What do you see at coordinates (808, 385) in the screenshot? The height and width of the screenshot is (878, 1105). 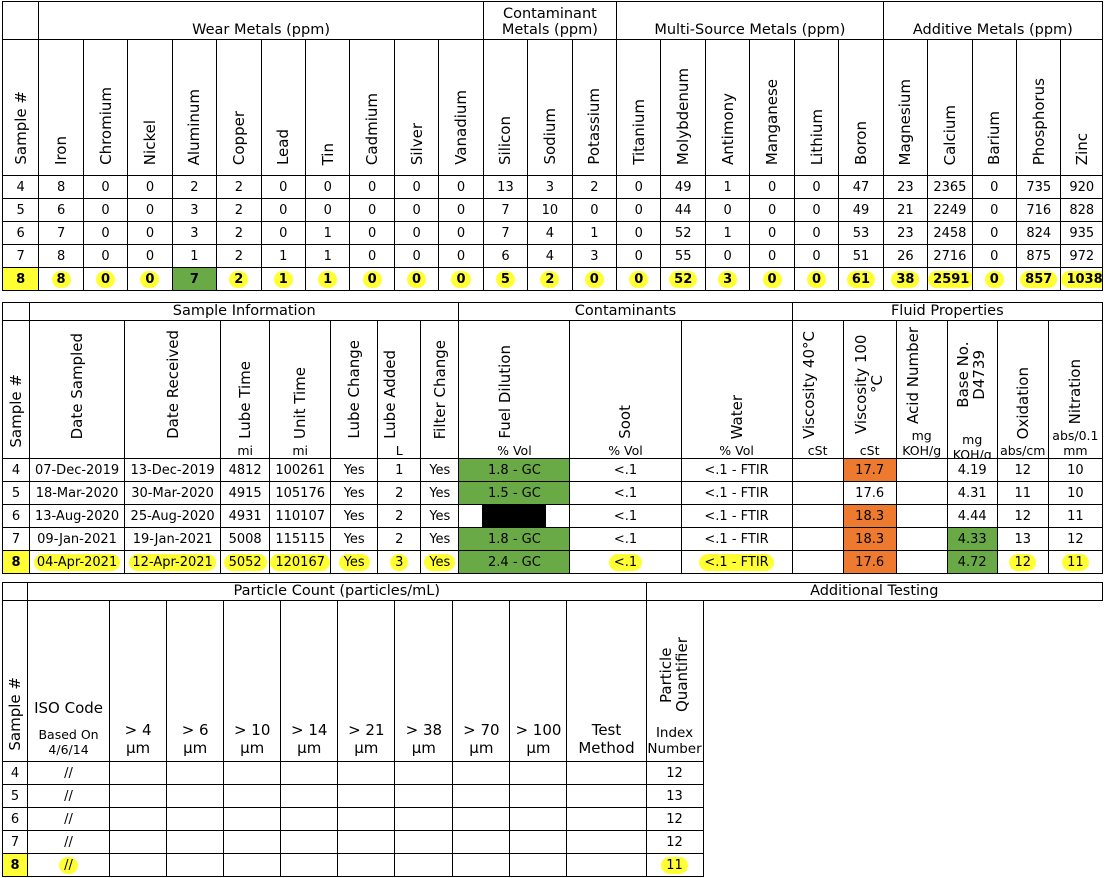 I see `col-header-viscosity-40-c: Viscosity 40°C` at bounding box center [808, 385].